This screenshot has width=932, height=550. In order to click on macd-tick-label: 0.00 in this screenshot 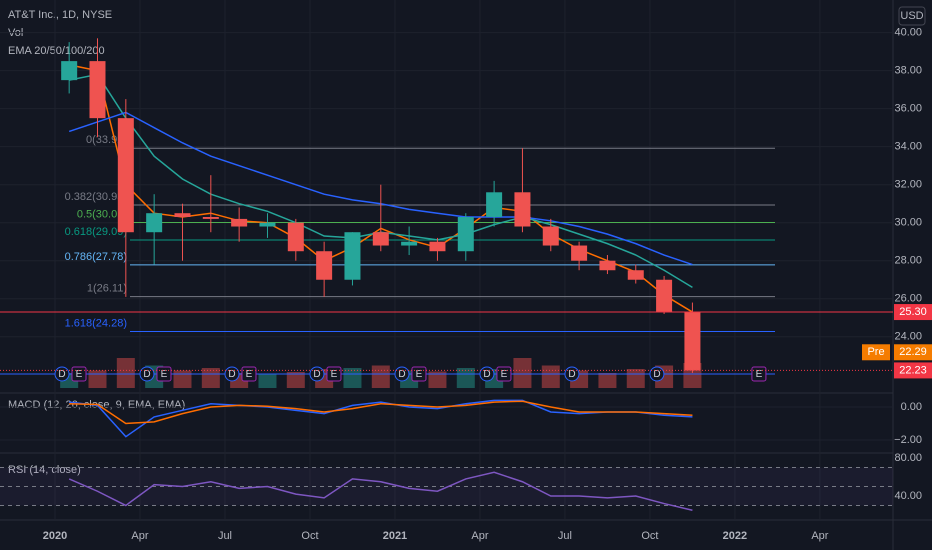, I will do `click(911, 407)`.